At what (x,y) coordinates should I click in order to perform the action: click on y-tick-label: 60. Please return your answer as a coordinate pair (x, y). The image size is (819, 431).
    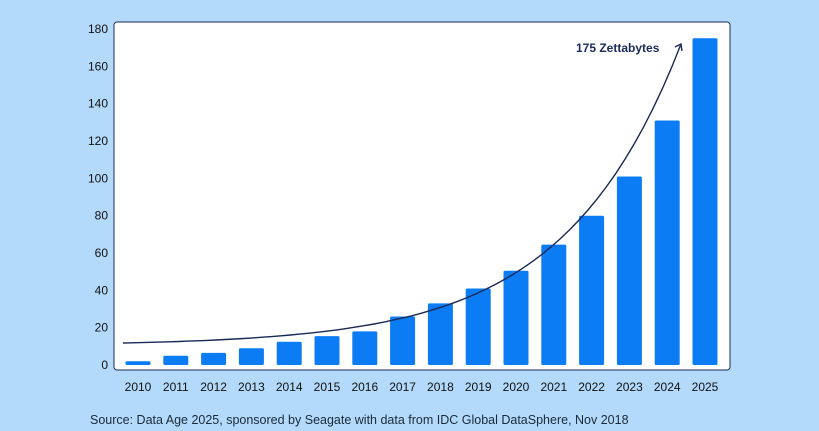
    Looking at the image, I should click on (102, 253).